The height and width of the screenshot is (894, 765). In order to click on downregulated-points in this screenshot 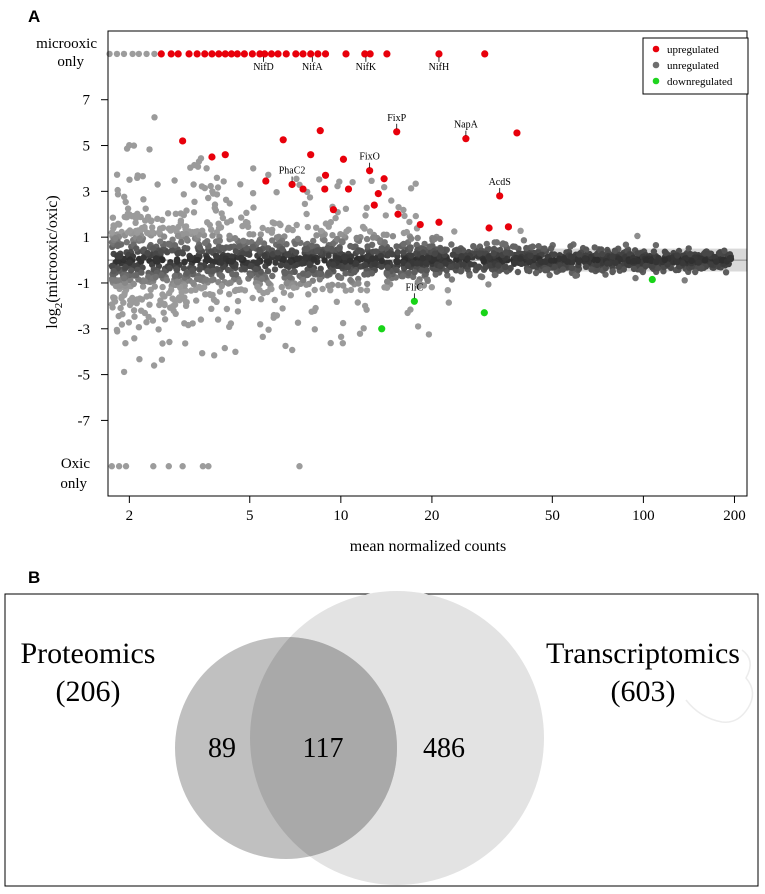, I will do `click(517, 304)`.